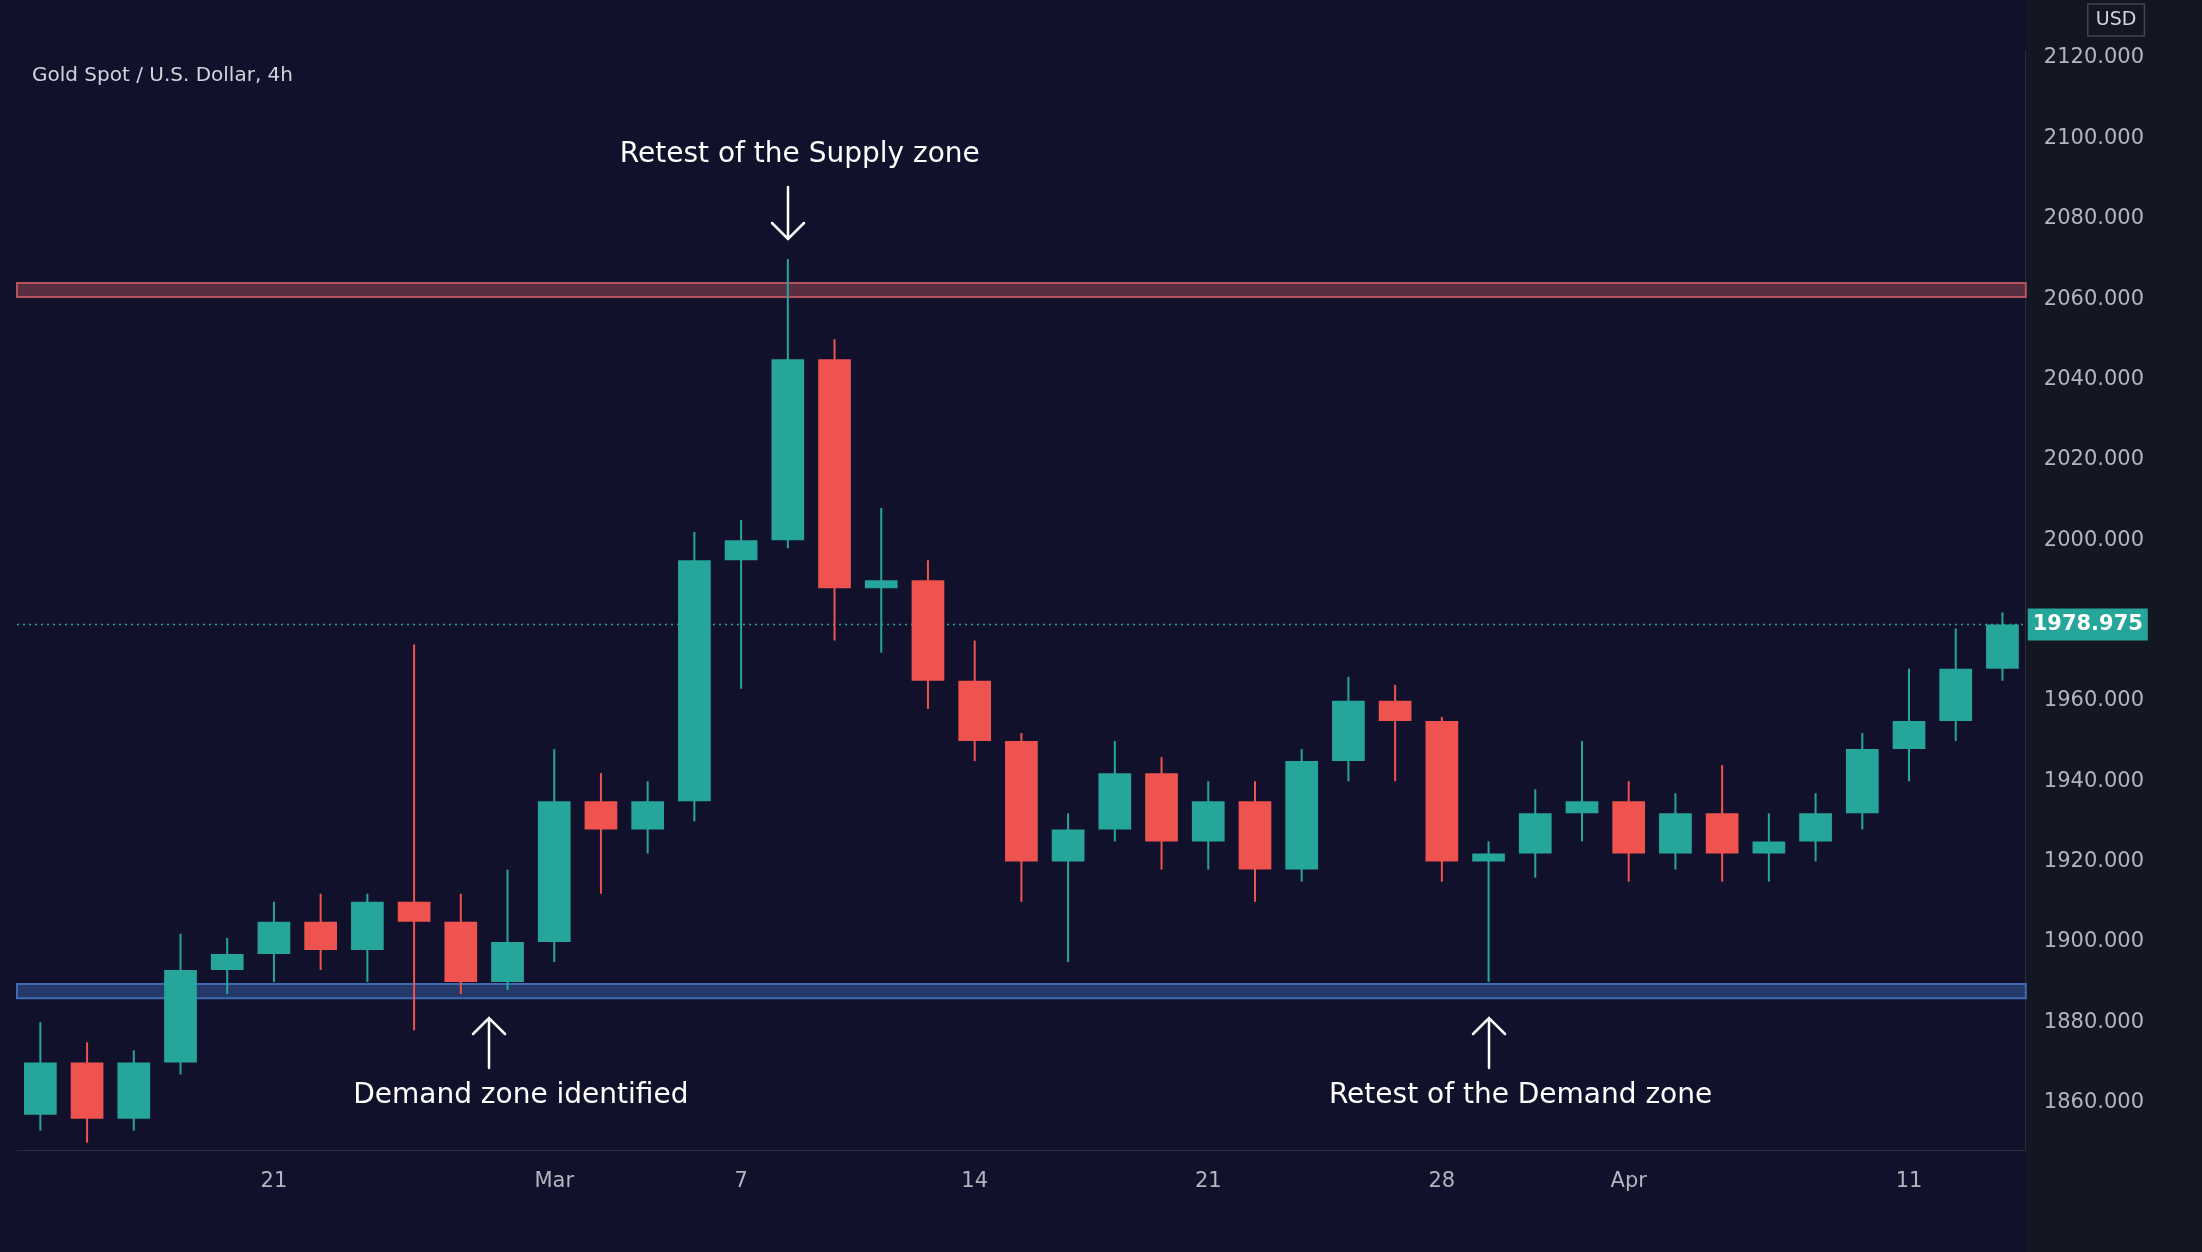 This screenshot has height=1252, width=2202. What do you see at coordinates (2093, 1020) in the screenshot?
I see `y-tick-label: 1880.000` at bounding box center [2093, 1020].